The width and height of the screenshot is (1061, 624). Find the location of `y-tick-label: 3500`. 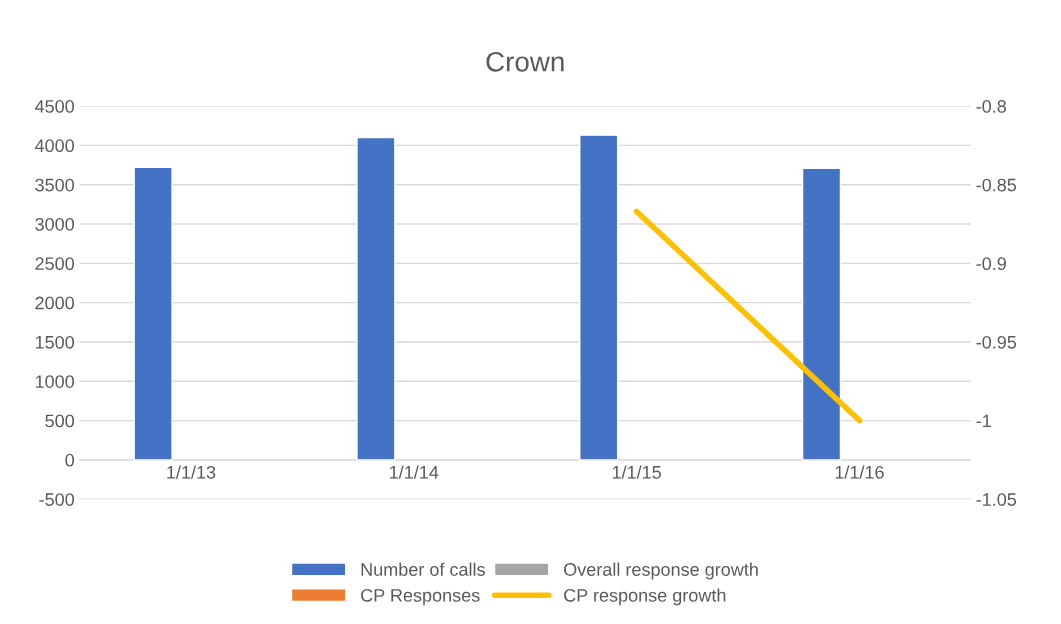

y-tick-label: 3500 is located at coordinates (55, 185).